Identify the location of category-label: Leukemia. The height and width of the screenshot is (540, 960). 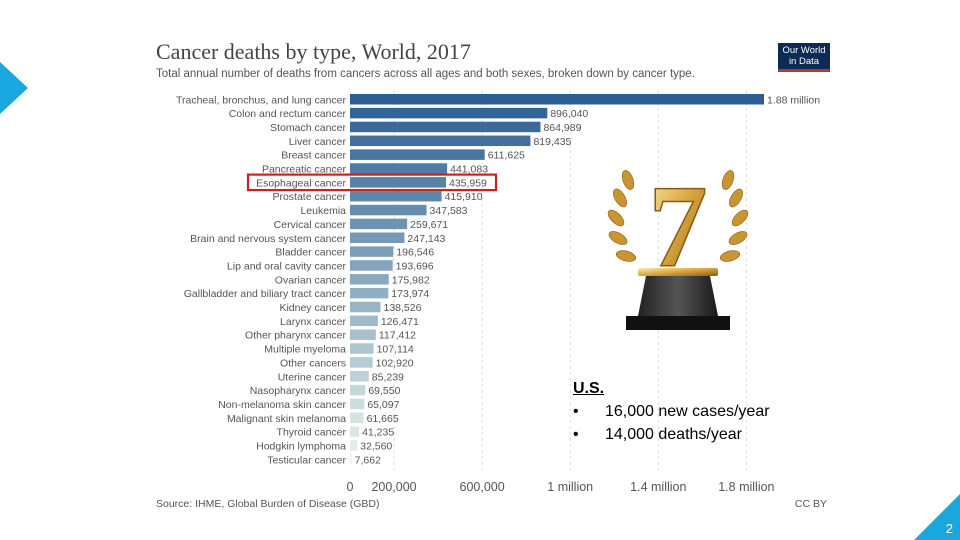
(323, 211).